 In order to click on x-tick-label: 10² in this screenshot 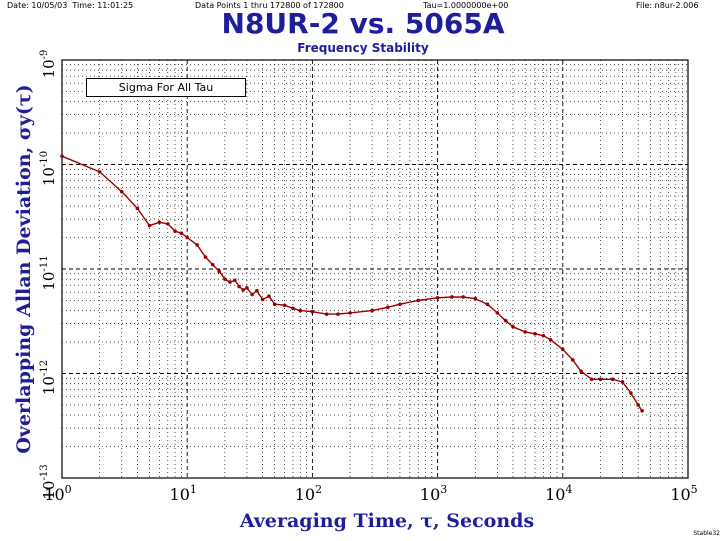, I will do `click(308, 493)`.